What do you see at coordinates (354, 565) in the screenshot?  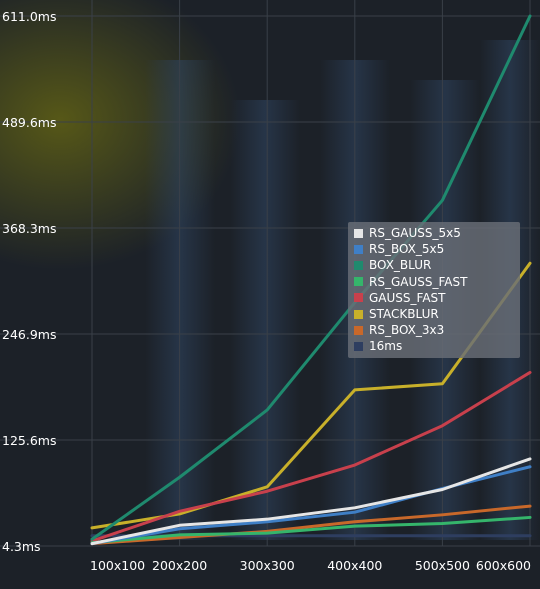 I see `x-tick-label: 400x400` at bounding box center [354, 565].